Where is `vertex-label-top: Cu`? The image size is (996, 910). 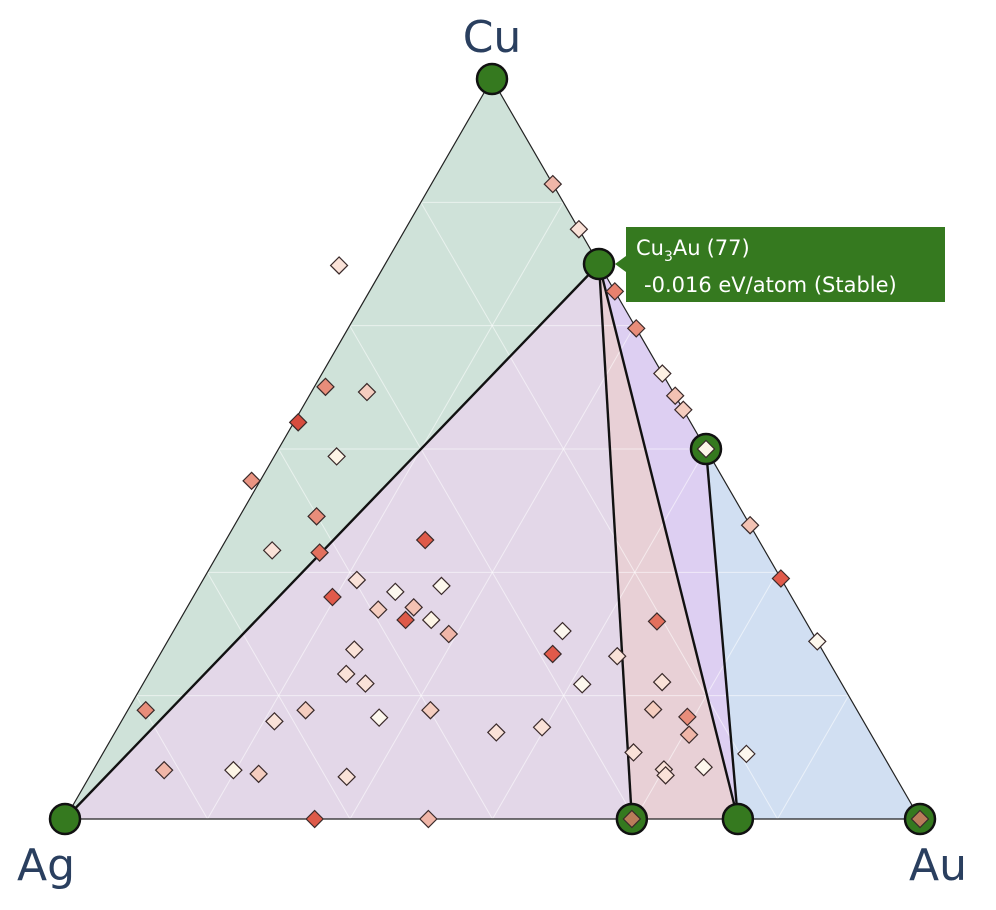 vertex-label-top: Cu is located at coordinates (492, 37).